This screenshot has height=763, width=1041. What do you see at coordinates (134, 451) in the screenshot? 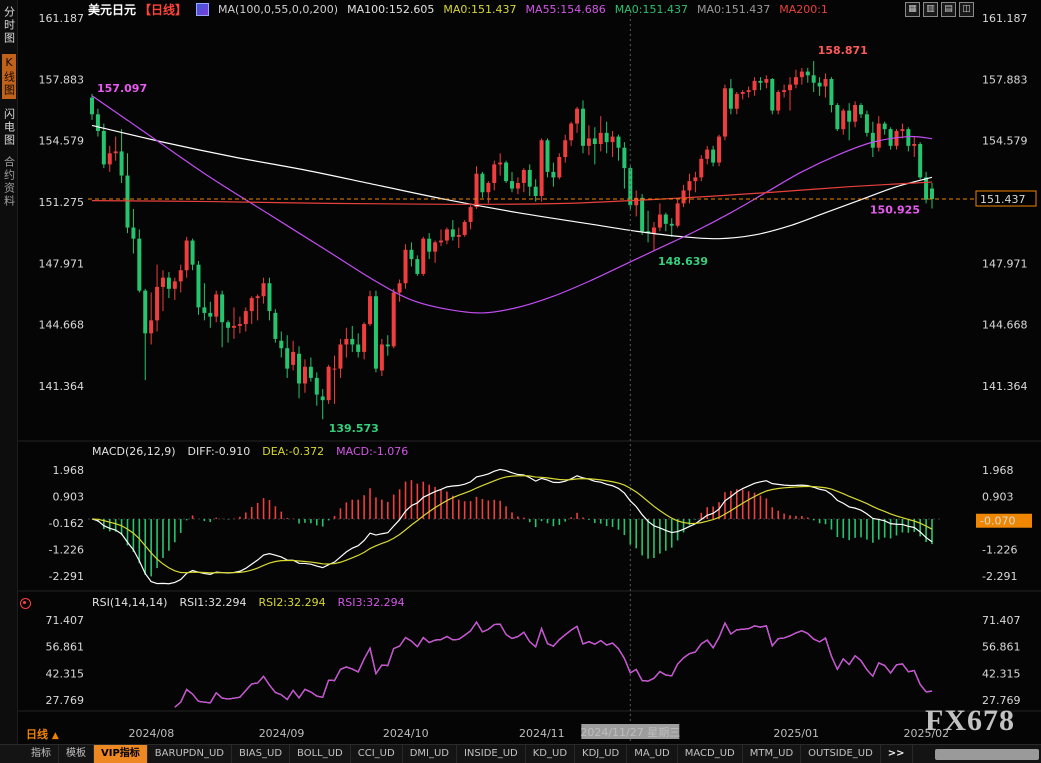
I see `macd-title: MACD(26,12,9)` at bounding box center [134, 451].